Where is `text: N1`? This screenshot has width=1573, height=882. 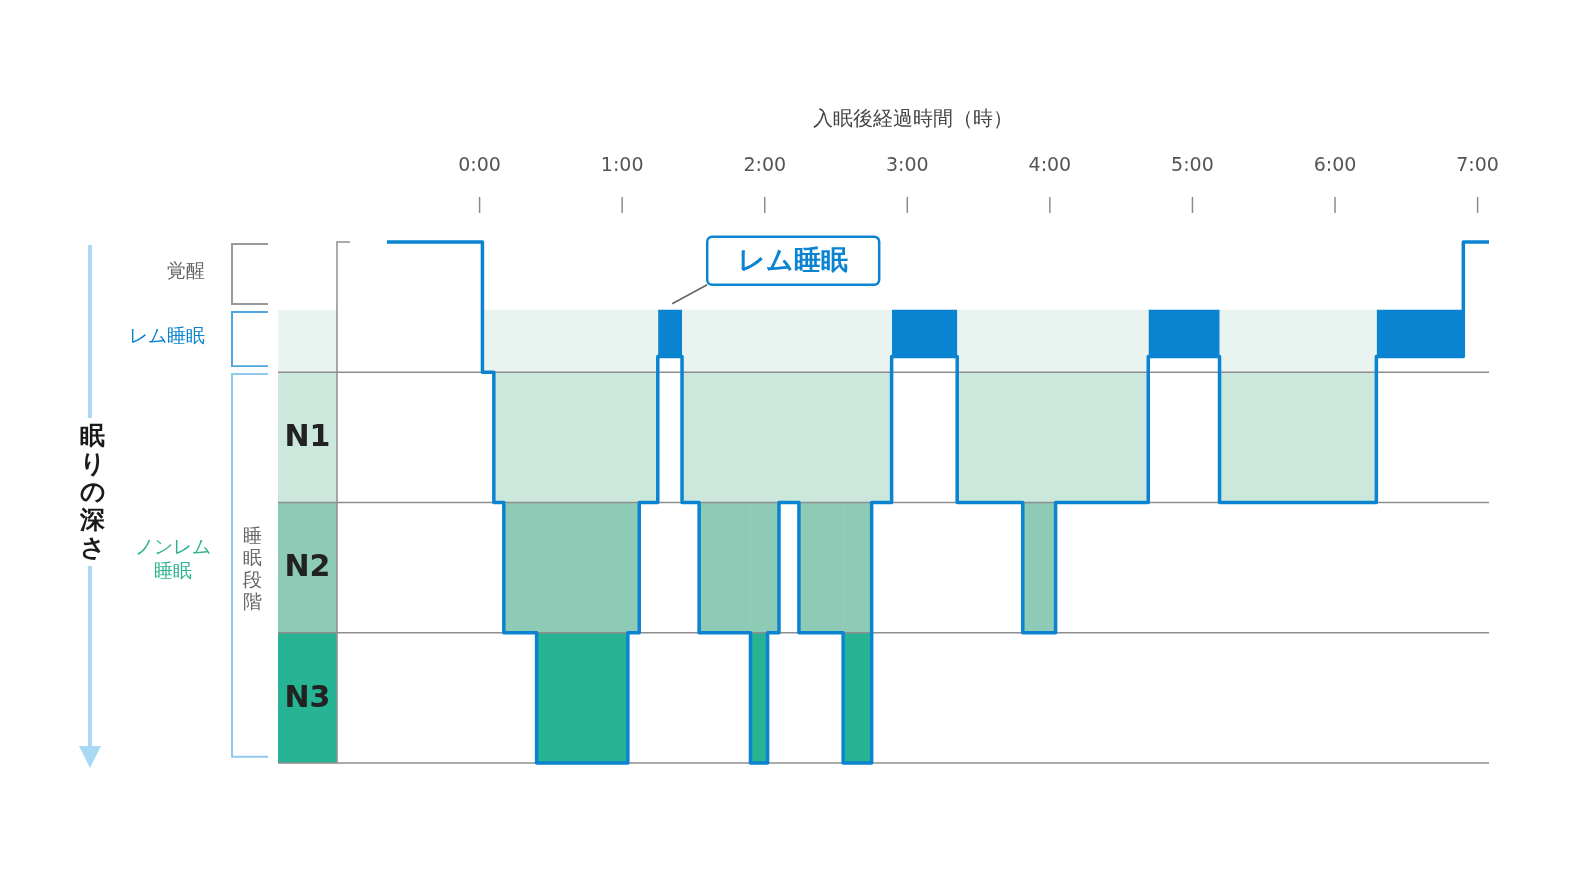 text: N1 is located at coordinates (307, 436).